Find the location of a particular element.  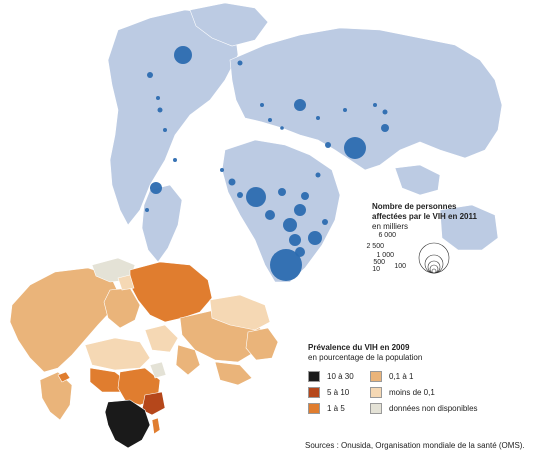

bubble-argentina is located at coordinates (147, 210).